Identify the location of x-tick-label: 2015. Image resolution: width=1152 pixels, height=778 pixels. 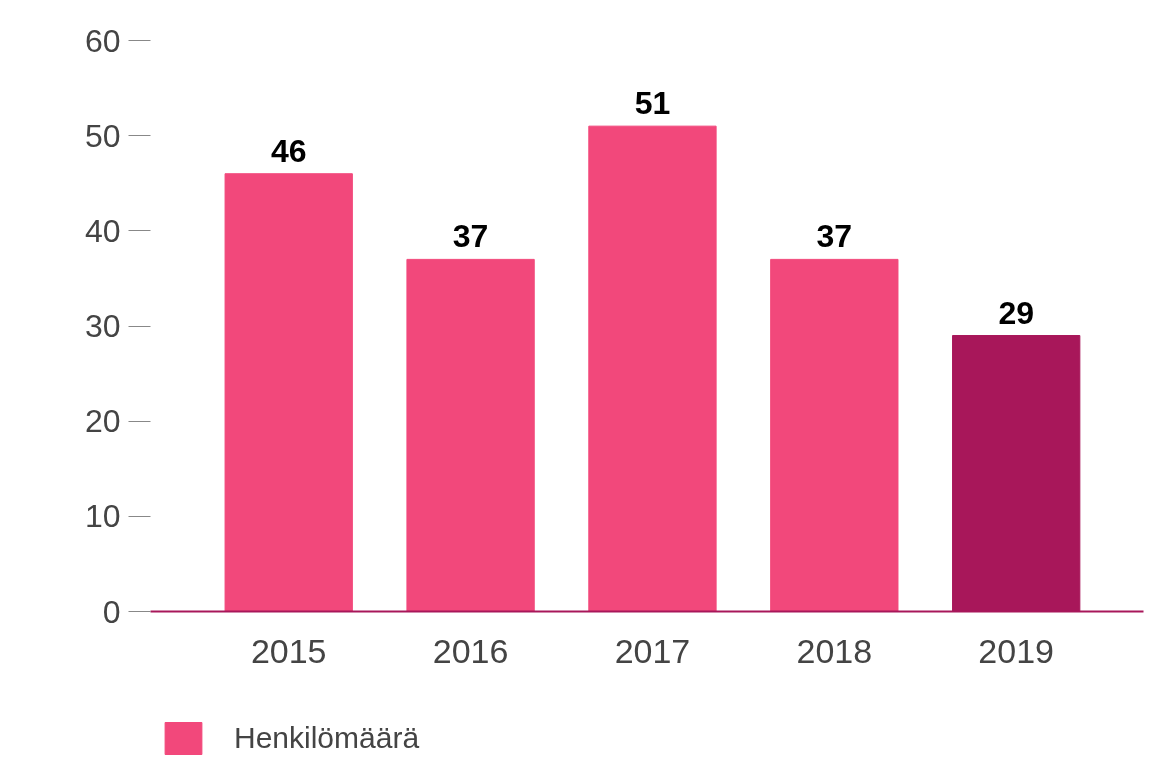
(288, 650).